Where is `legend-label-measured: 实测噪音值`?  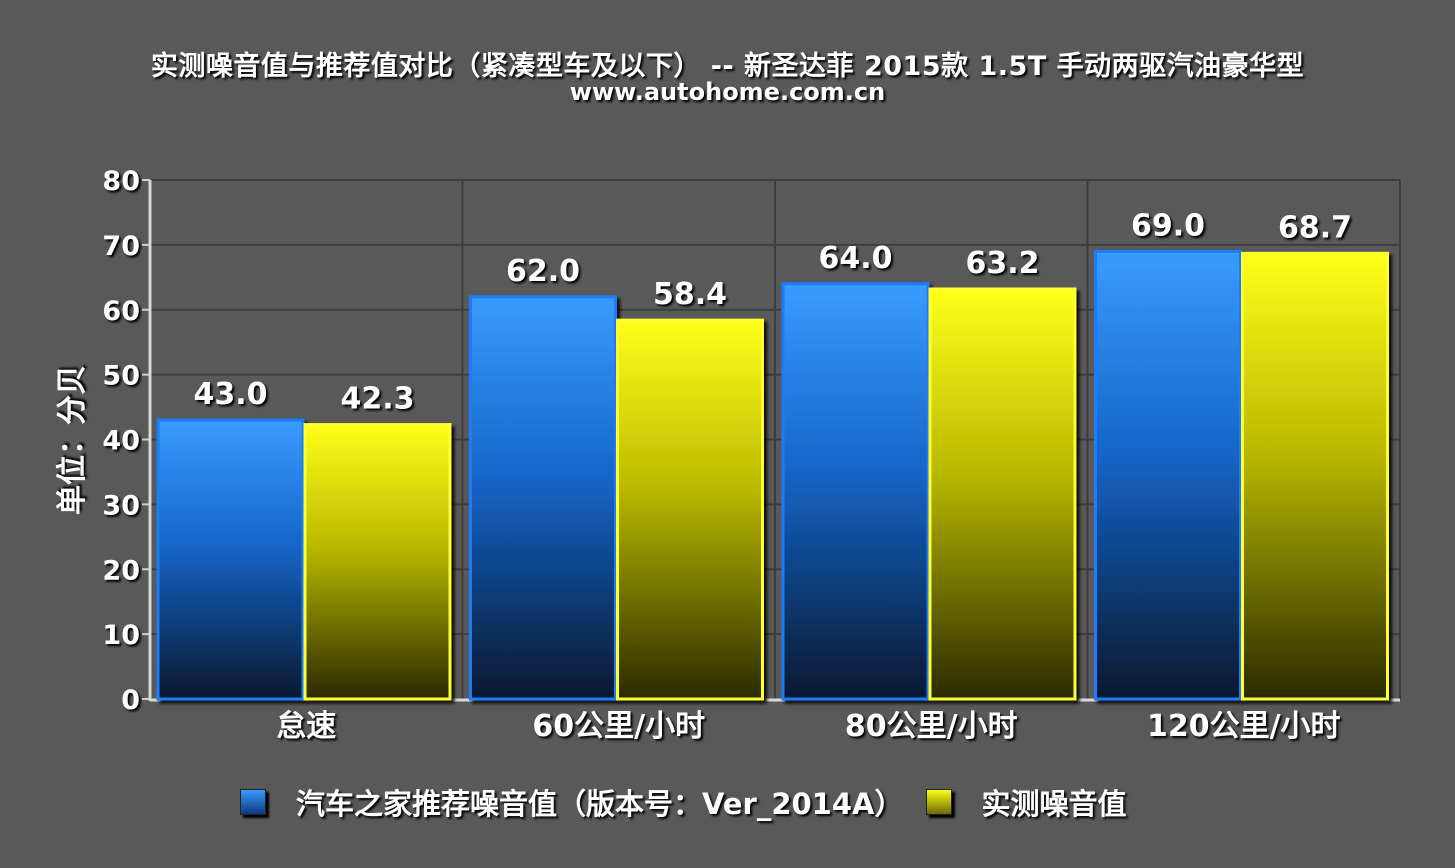
legend-label-measured: 实测噪音值 is located at coordinates (1054, 804).